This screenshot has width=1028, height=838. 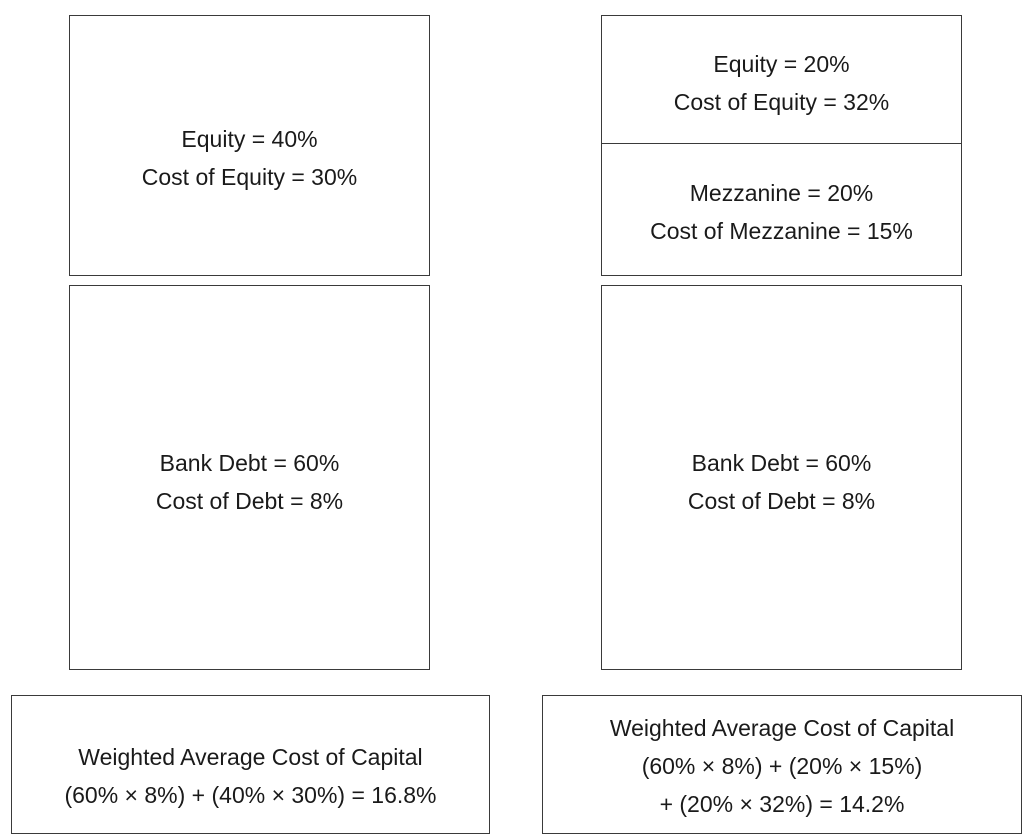 I want to click on left-debt-share: Bank Debt = 60%, so click(x=249, y=462).